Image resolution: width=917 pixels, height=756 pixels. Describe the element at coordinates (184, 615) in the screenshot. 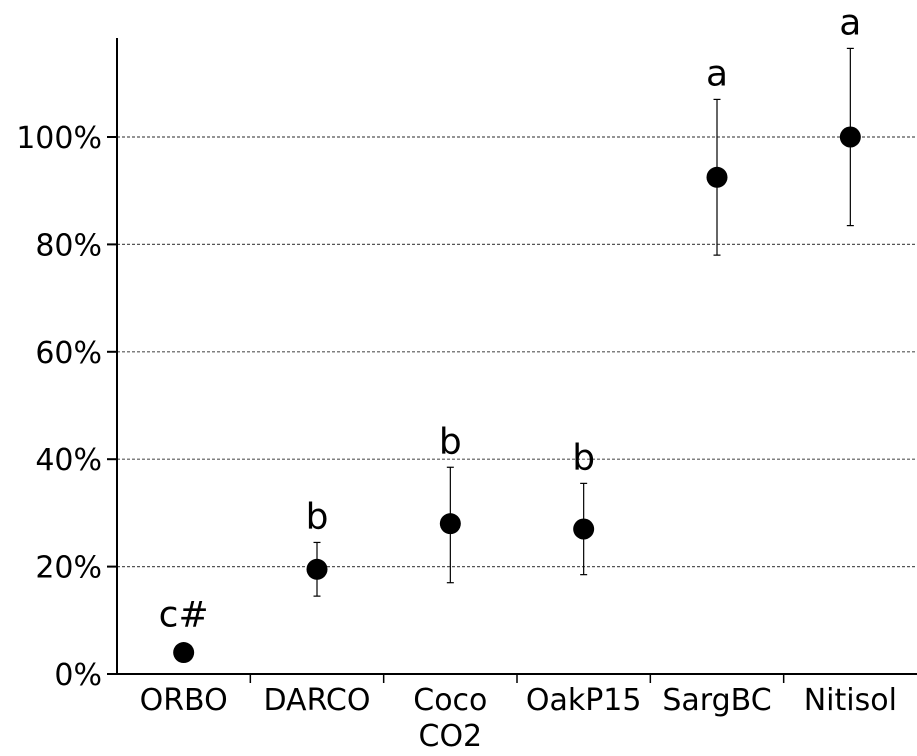

I see `significance-label: c#` at that location.